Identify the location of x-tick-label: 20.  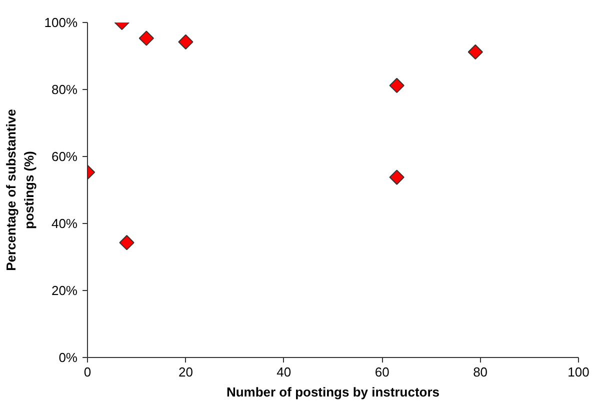
(185, 372).